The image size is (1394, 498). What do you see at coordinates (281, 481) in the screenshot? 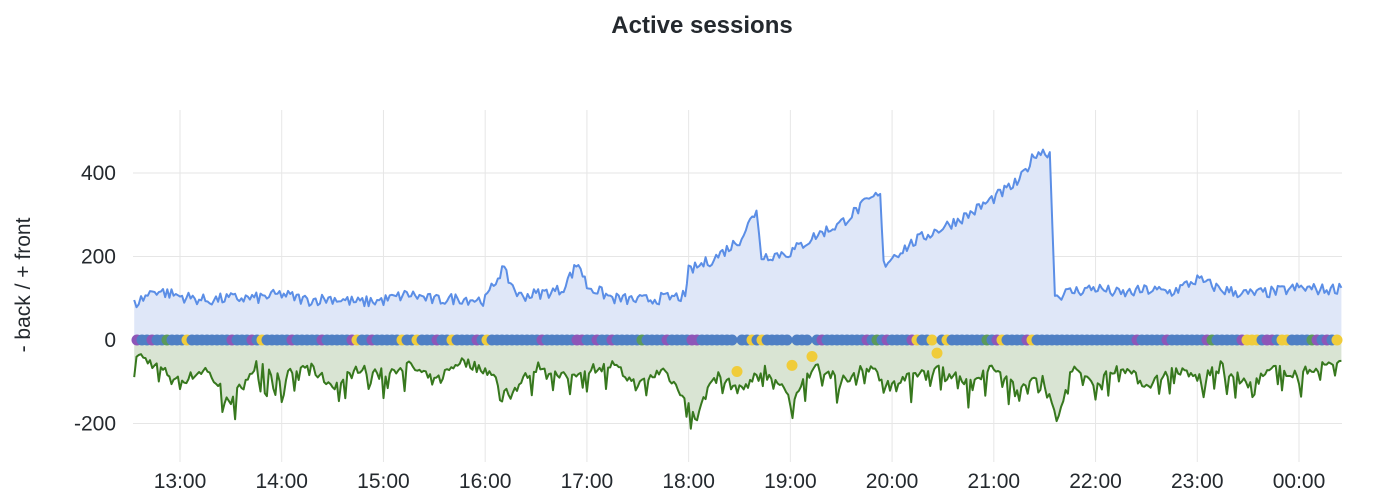
I see `x-tick-label: 14:00` at bounding box center [281, 481].